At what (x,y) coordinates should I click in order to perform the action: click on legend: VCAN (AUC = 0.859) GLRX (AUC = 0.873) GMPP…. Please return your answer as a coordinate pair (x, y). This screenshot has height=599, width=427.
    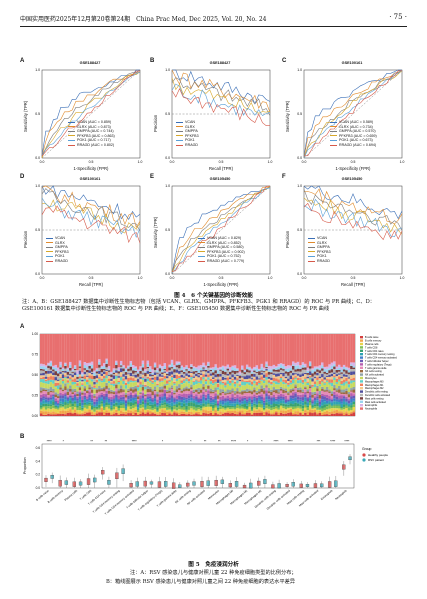
    Looking at the image, I should click on (91, 134).